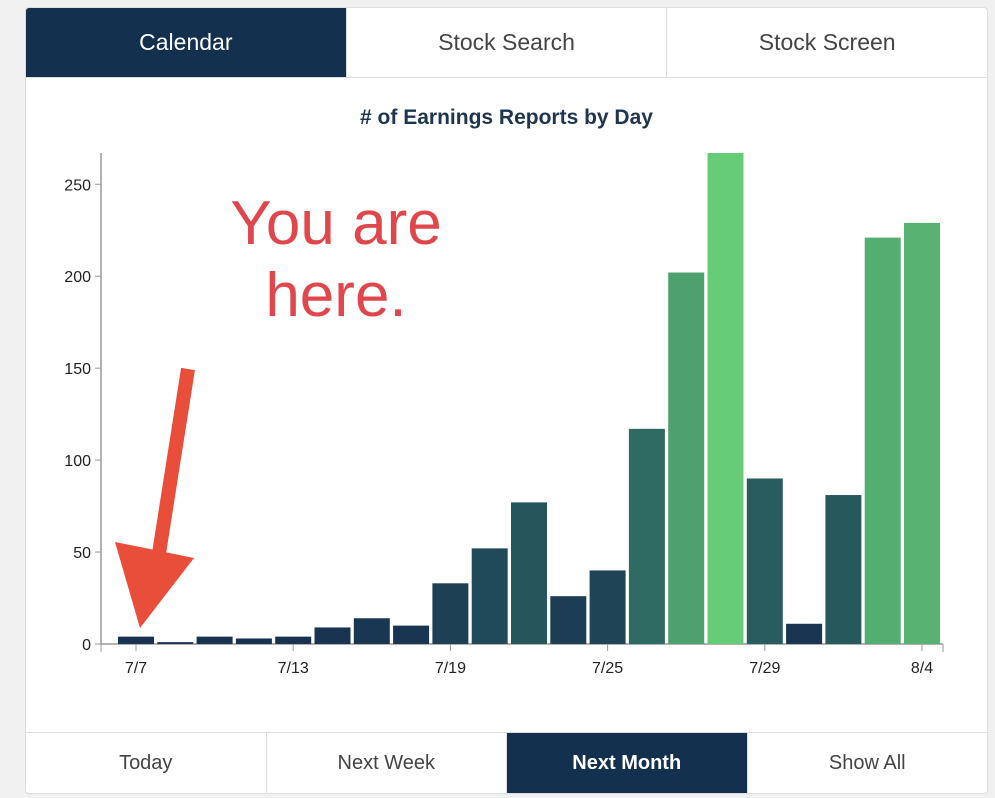 The height and width of the screenshot is (798, 995). Describe the element at coordinates (172, 467) in the screenshot. I see `arrow-icon-shaft` at that location.